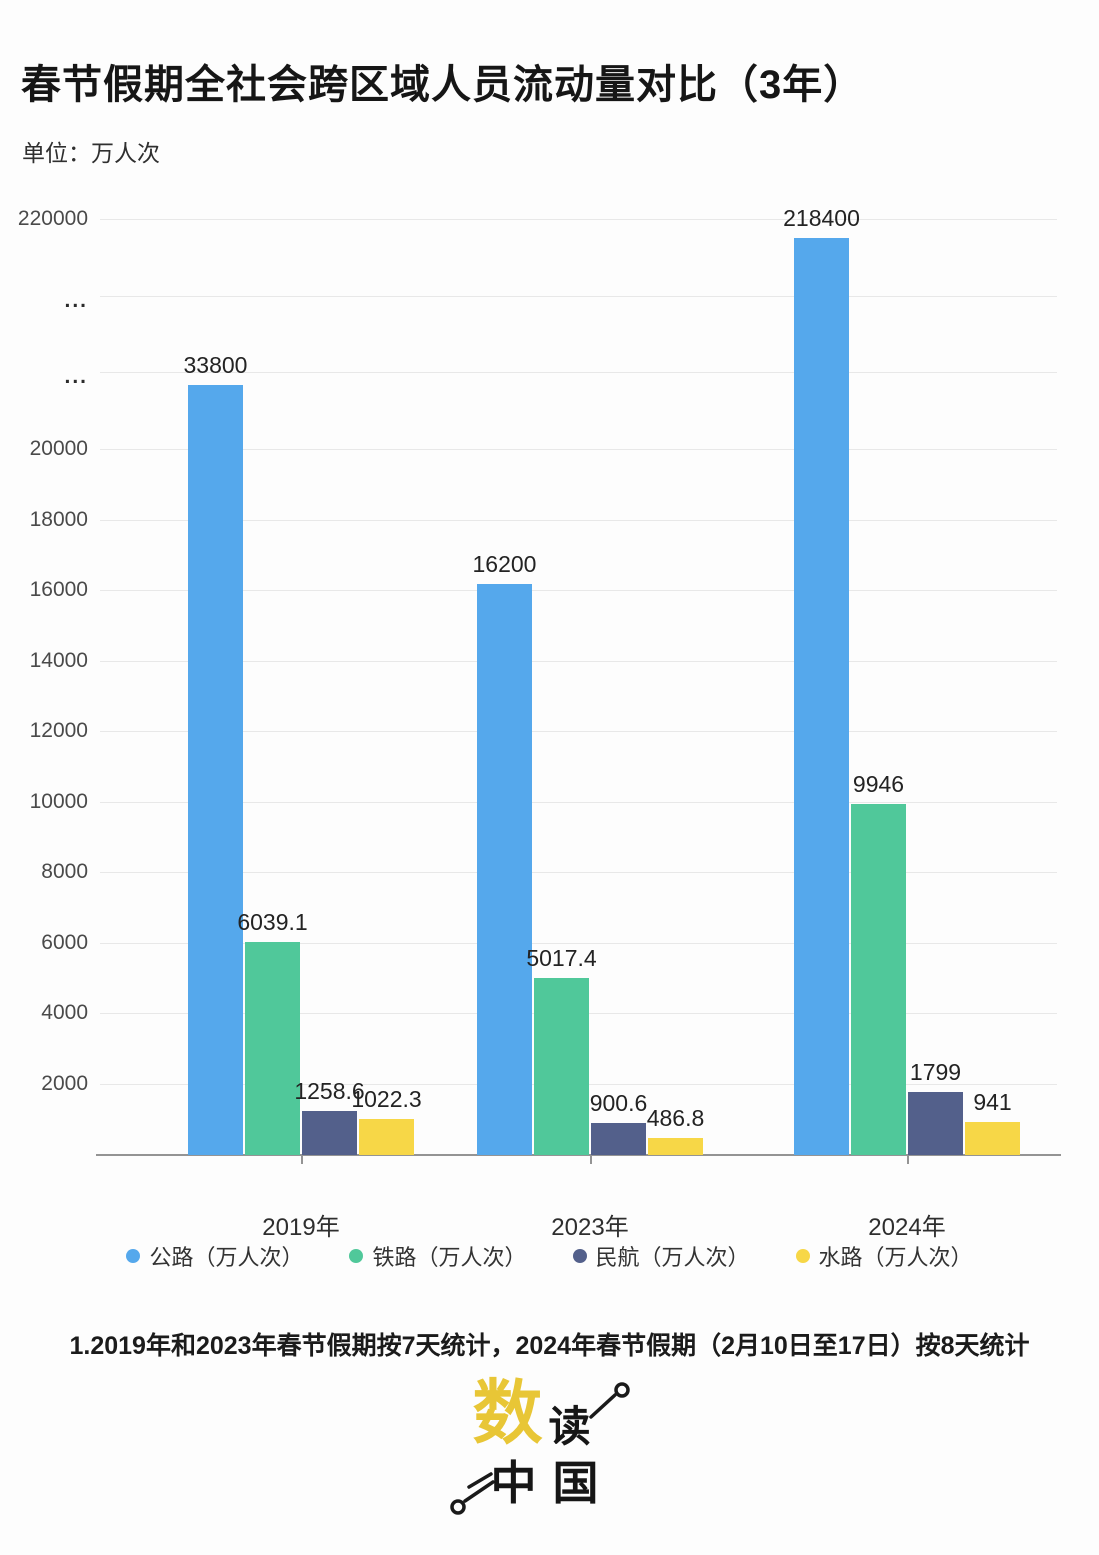 This screenshot has width=1099, height=1555. Describe the element at coordinates (590, 1227) in the screenshot. I see `x-axis-category-label: 2023年` at that location.